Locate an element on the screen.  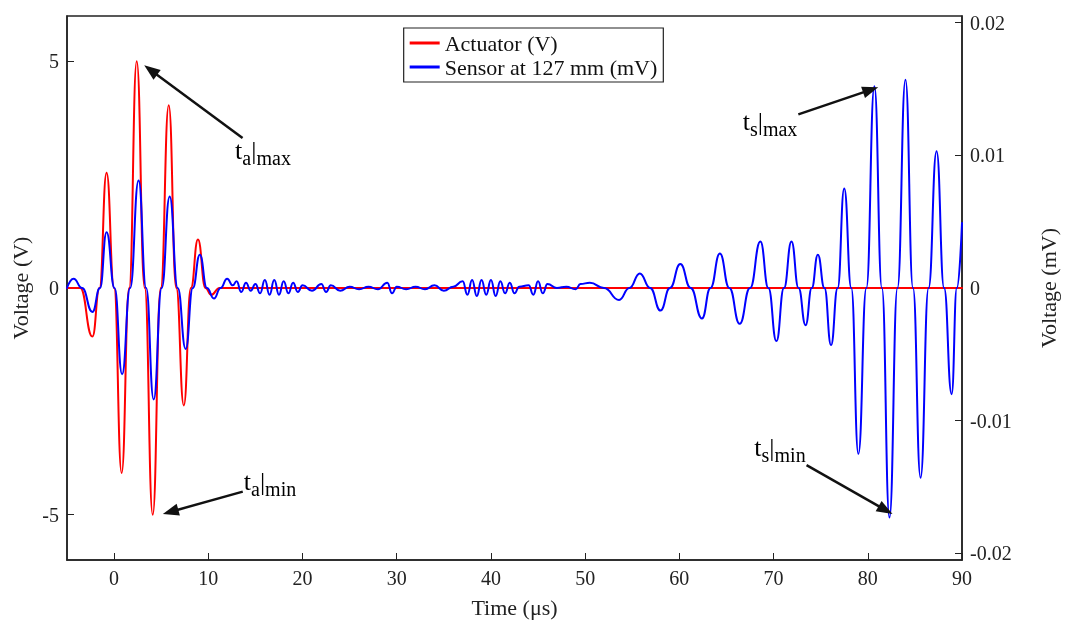
x-axis-title: Time (μs) is located at coordinates (514, 607).